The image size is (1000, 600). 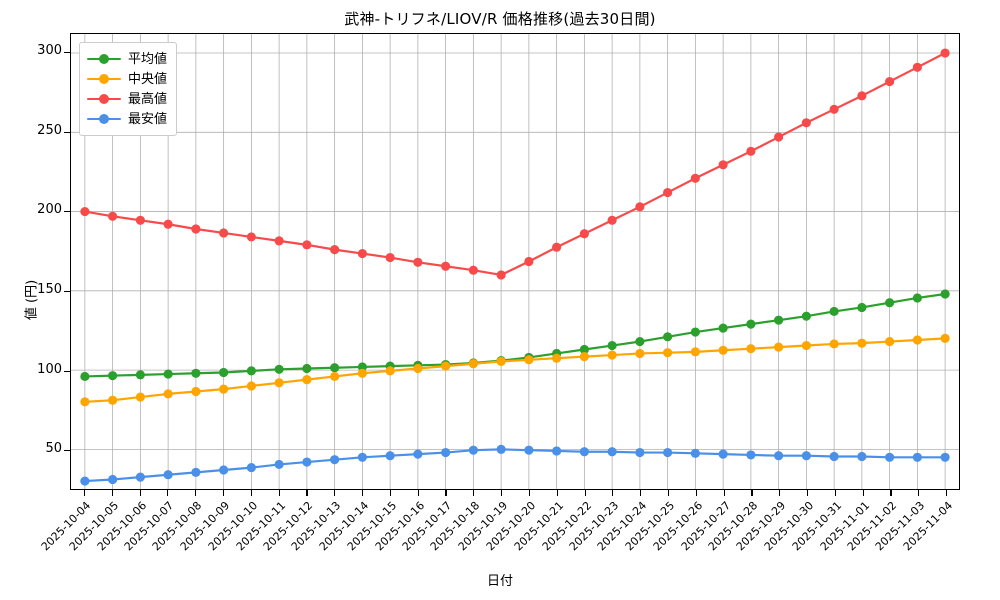 What do you see at coordinates (127, 59) in the screenshot?
I see `legend-item-0: 平均値` at bounding box center [127, 59].